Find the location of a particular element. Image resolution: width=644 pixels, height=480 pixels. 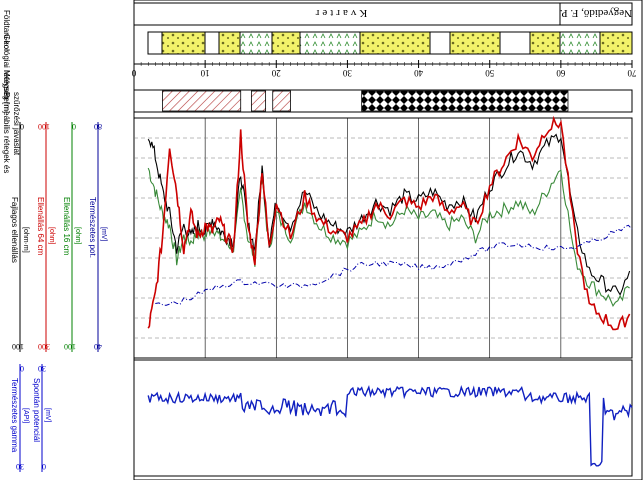

legend-min: 30 is located at coordinates (20, 466).